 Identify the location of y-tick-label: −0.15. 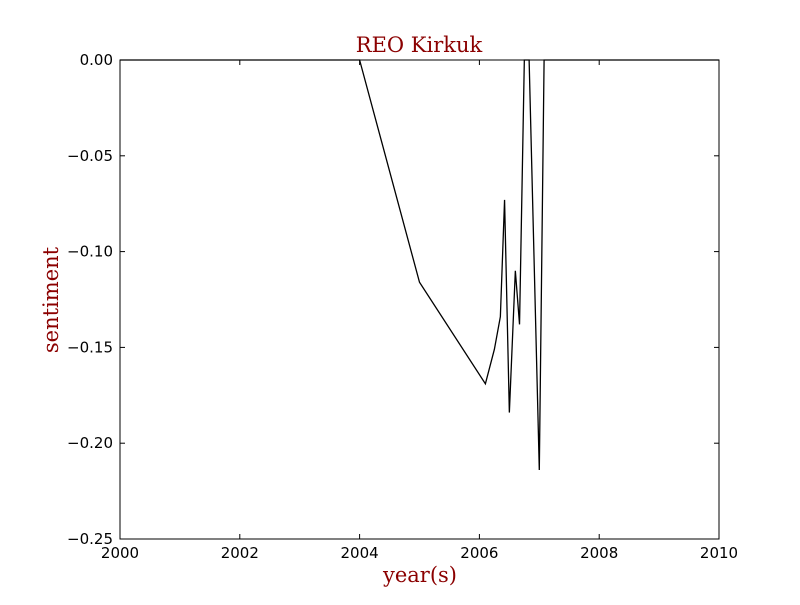
(90, 347).